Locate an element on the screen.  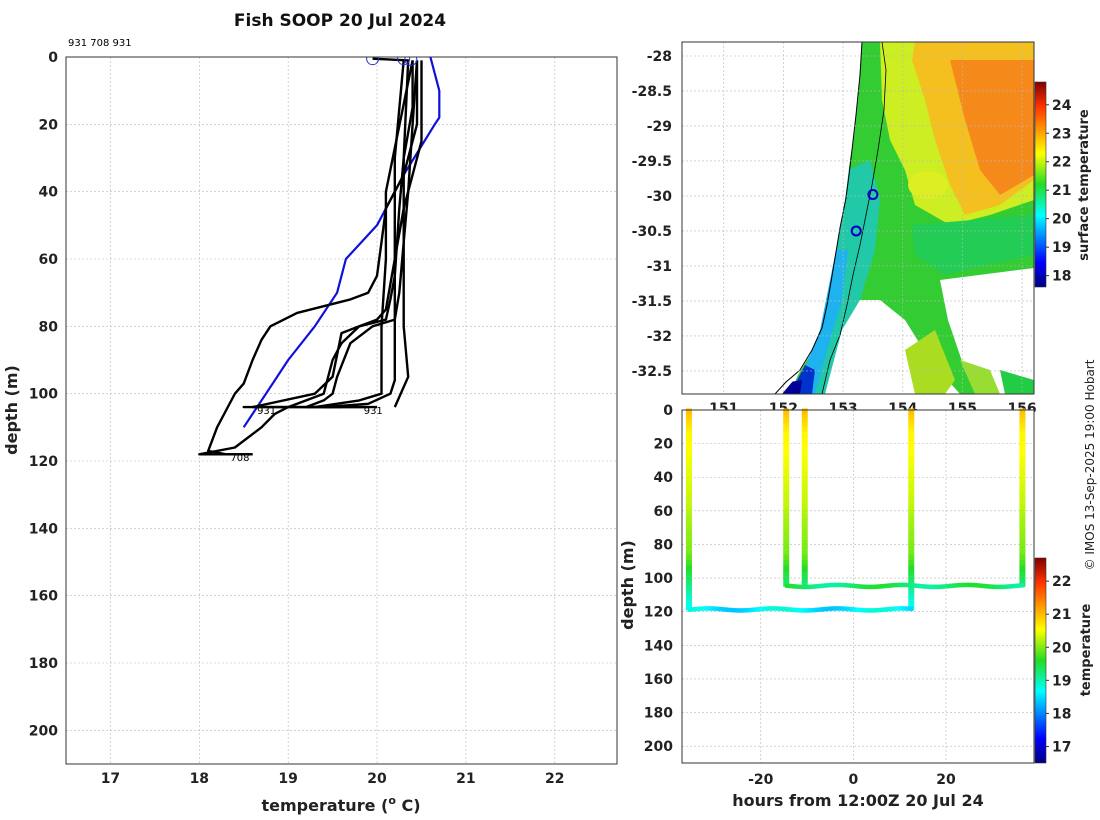
time-x-tick-0: 0 is located at coordinates (853, 780).